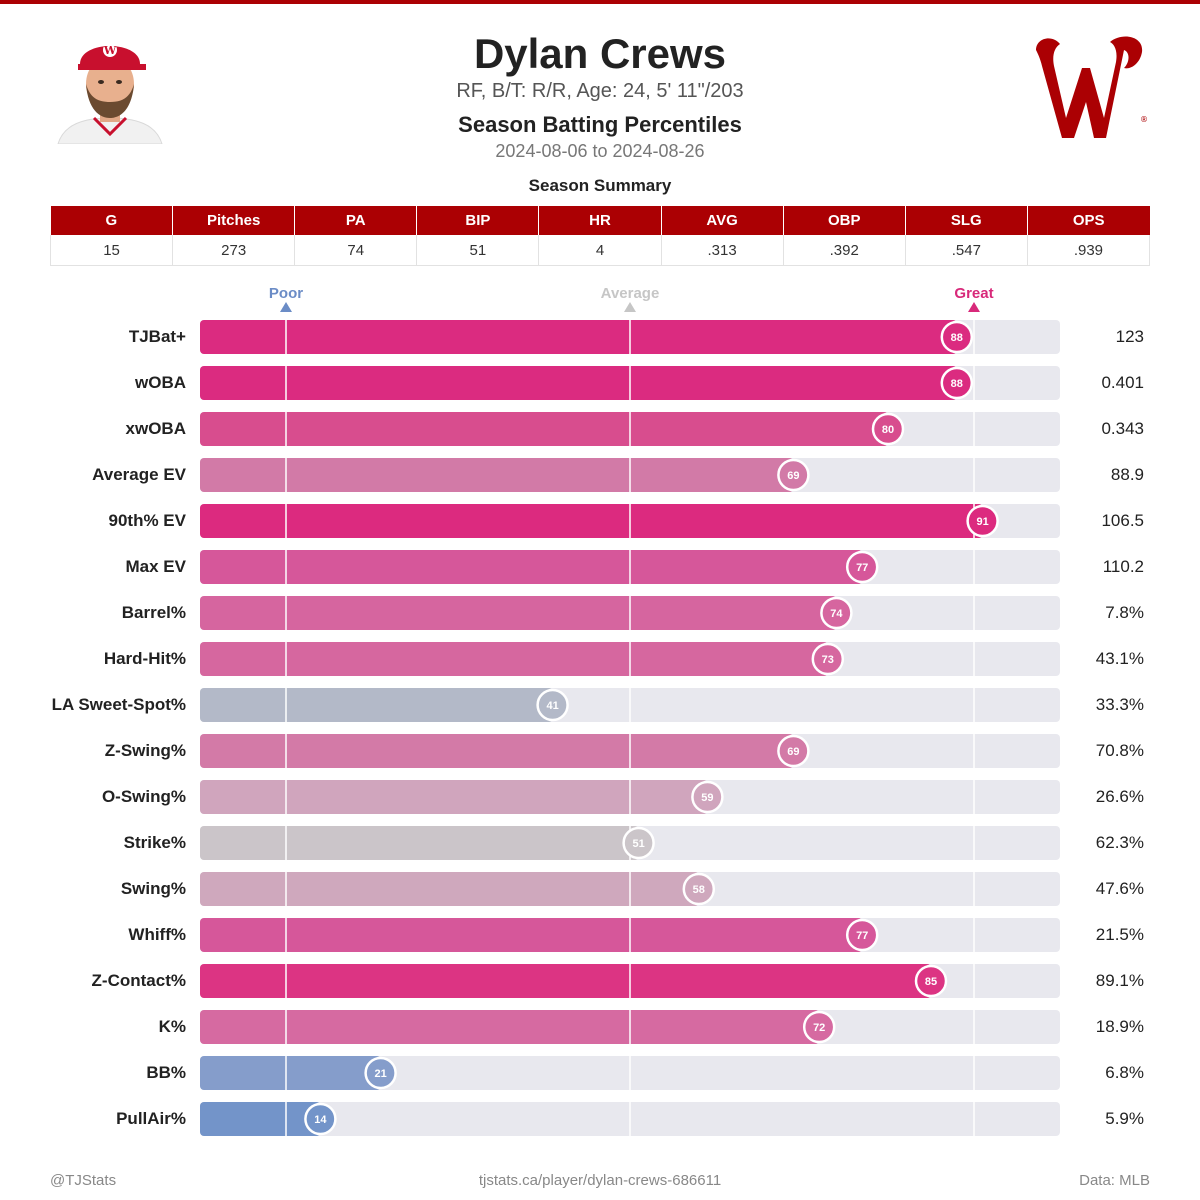  I want to click on percentile-label: 91, so click(982, 522).